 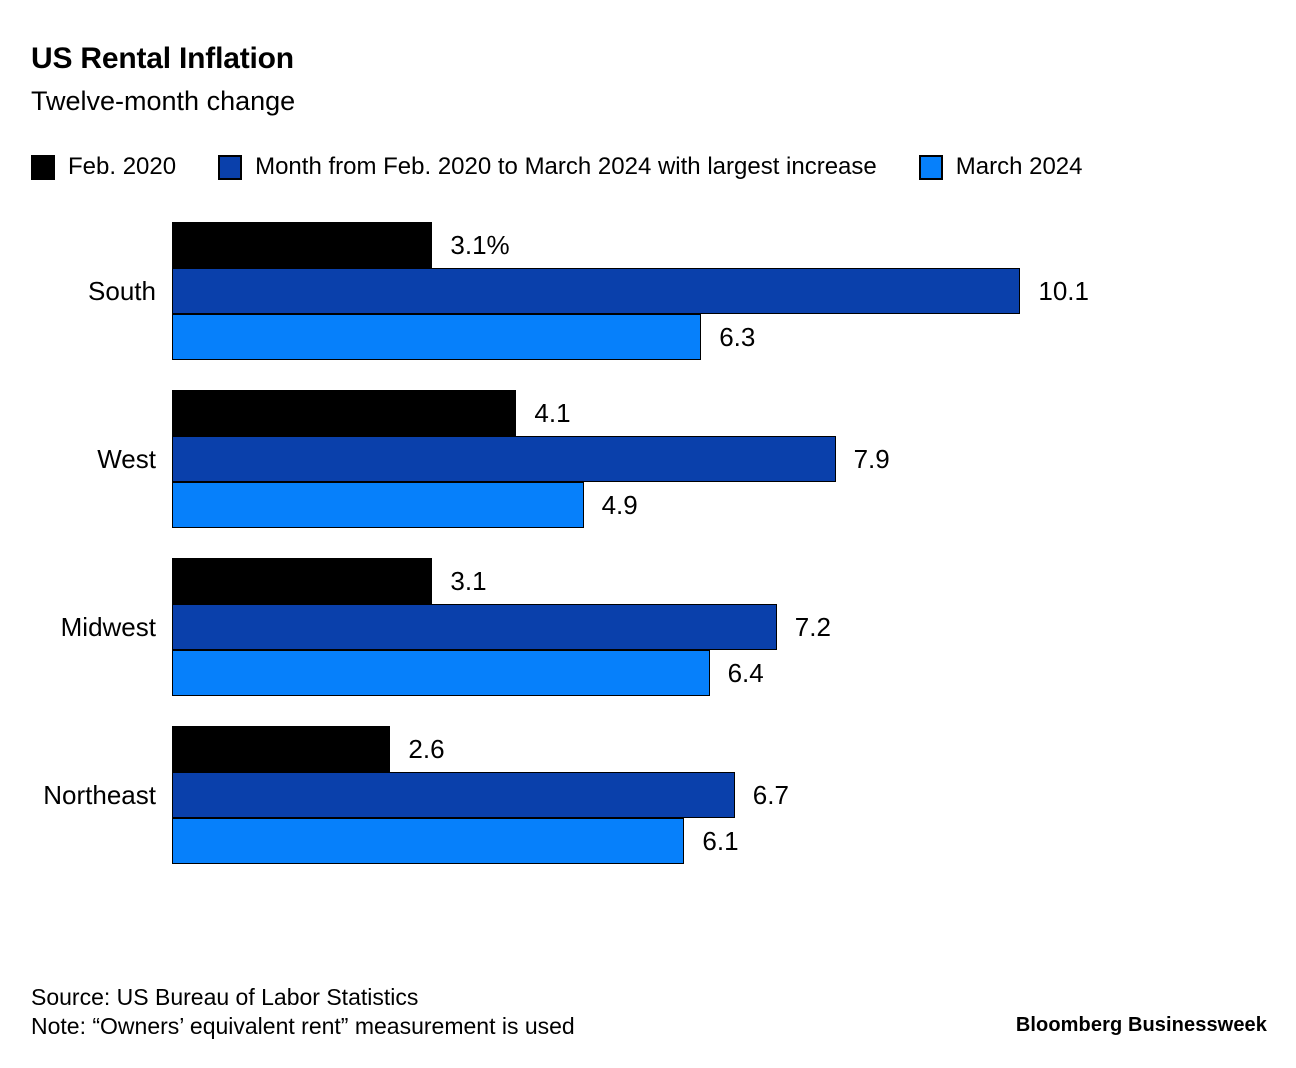 I want to click on value-label: 7.9, so click(x=871, y=458).